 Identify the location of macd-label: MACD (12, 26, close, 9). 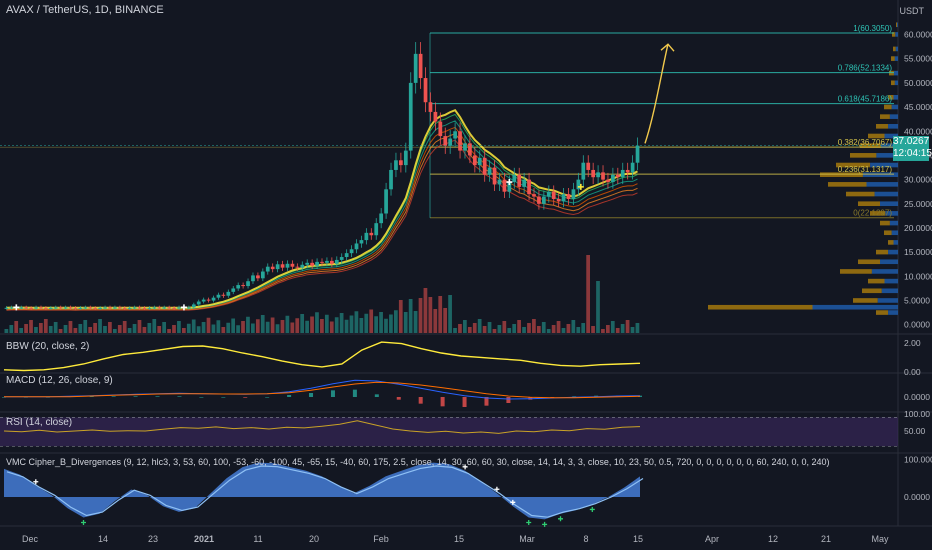
(59, 380).